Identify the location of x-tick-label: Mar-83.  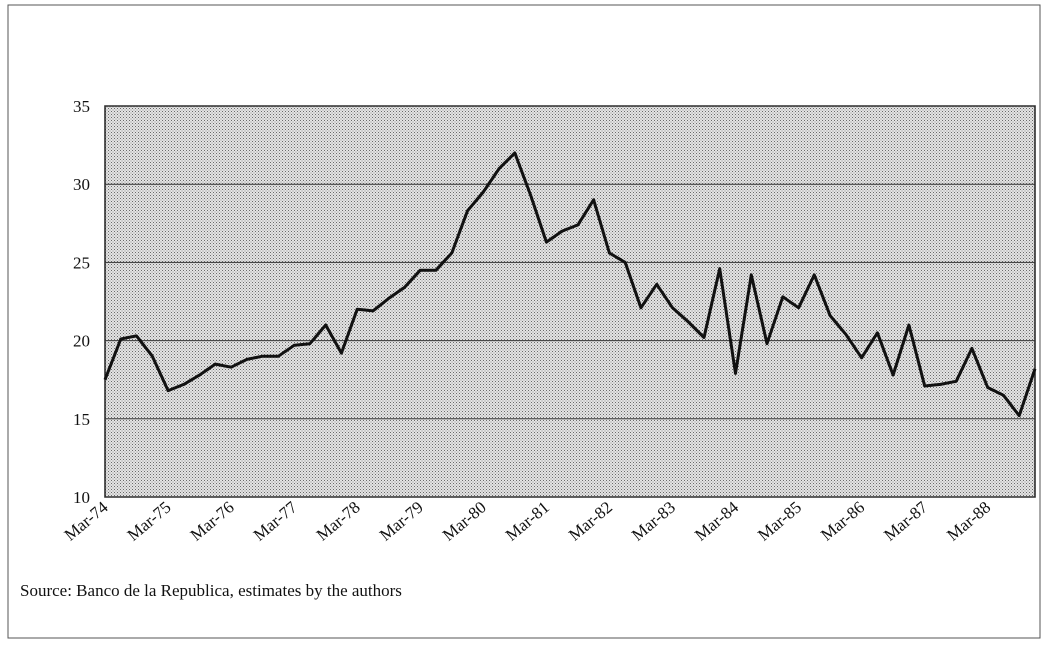
(653, 521).